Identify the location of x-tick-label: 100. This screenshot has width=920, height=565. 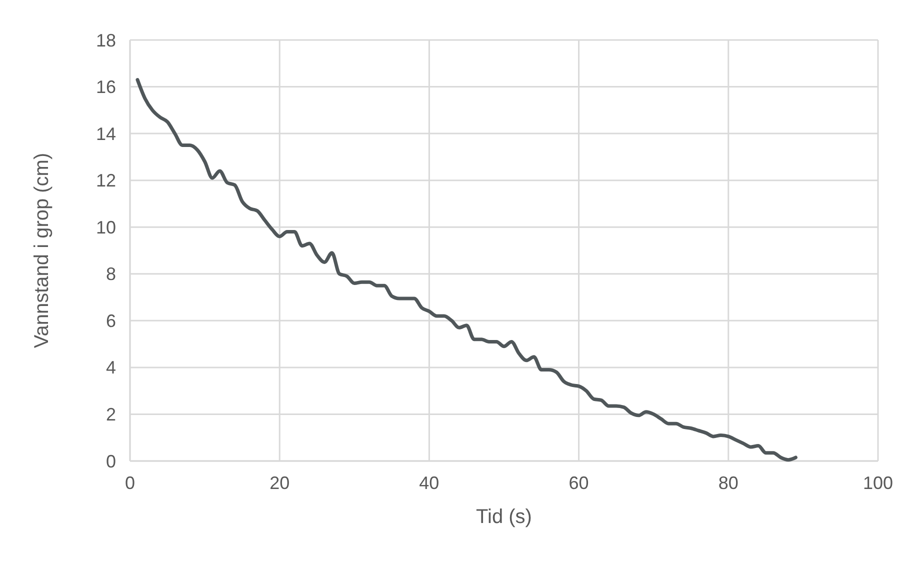
(878, 483).